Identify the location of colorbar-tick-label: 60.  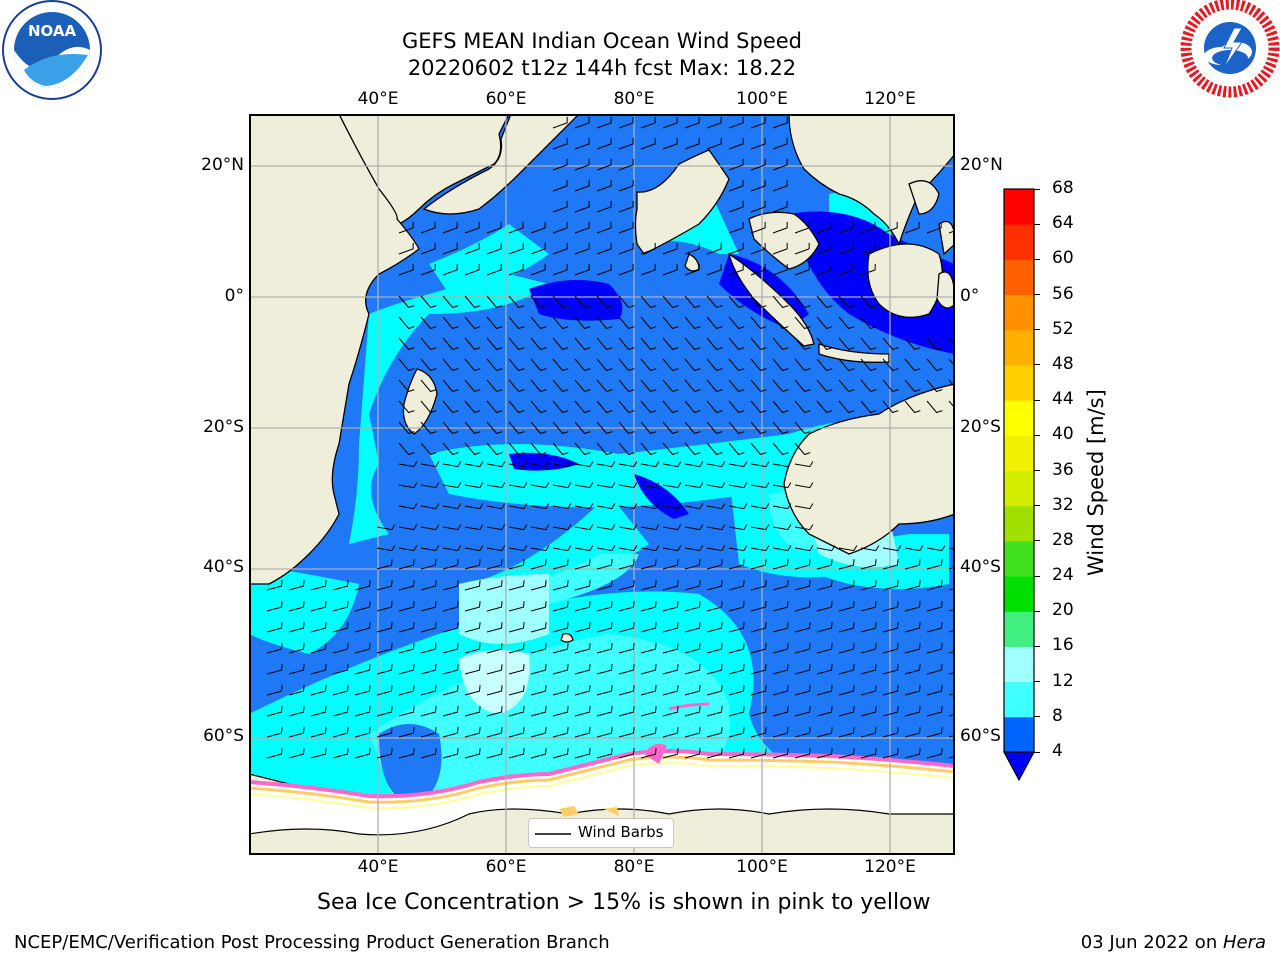
(1063, 258).